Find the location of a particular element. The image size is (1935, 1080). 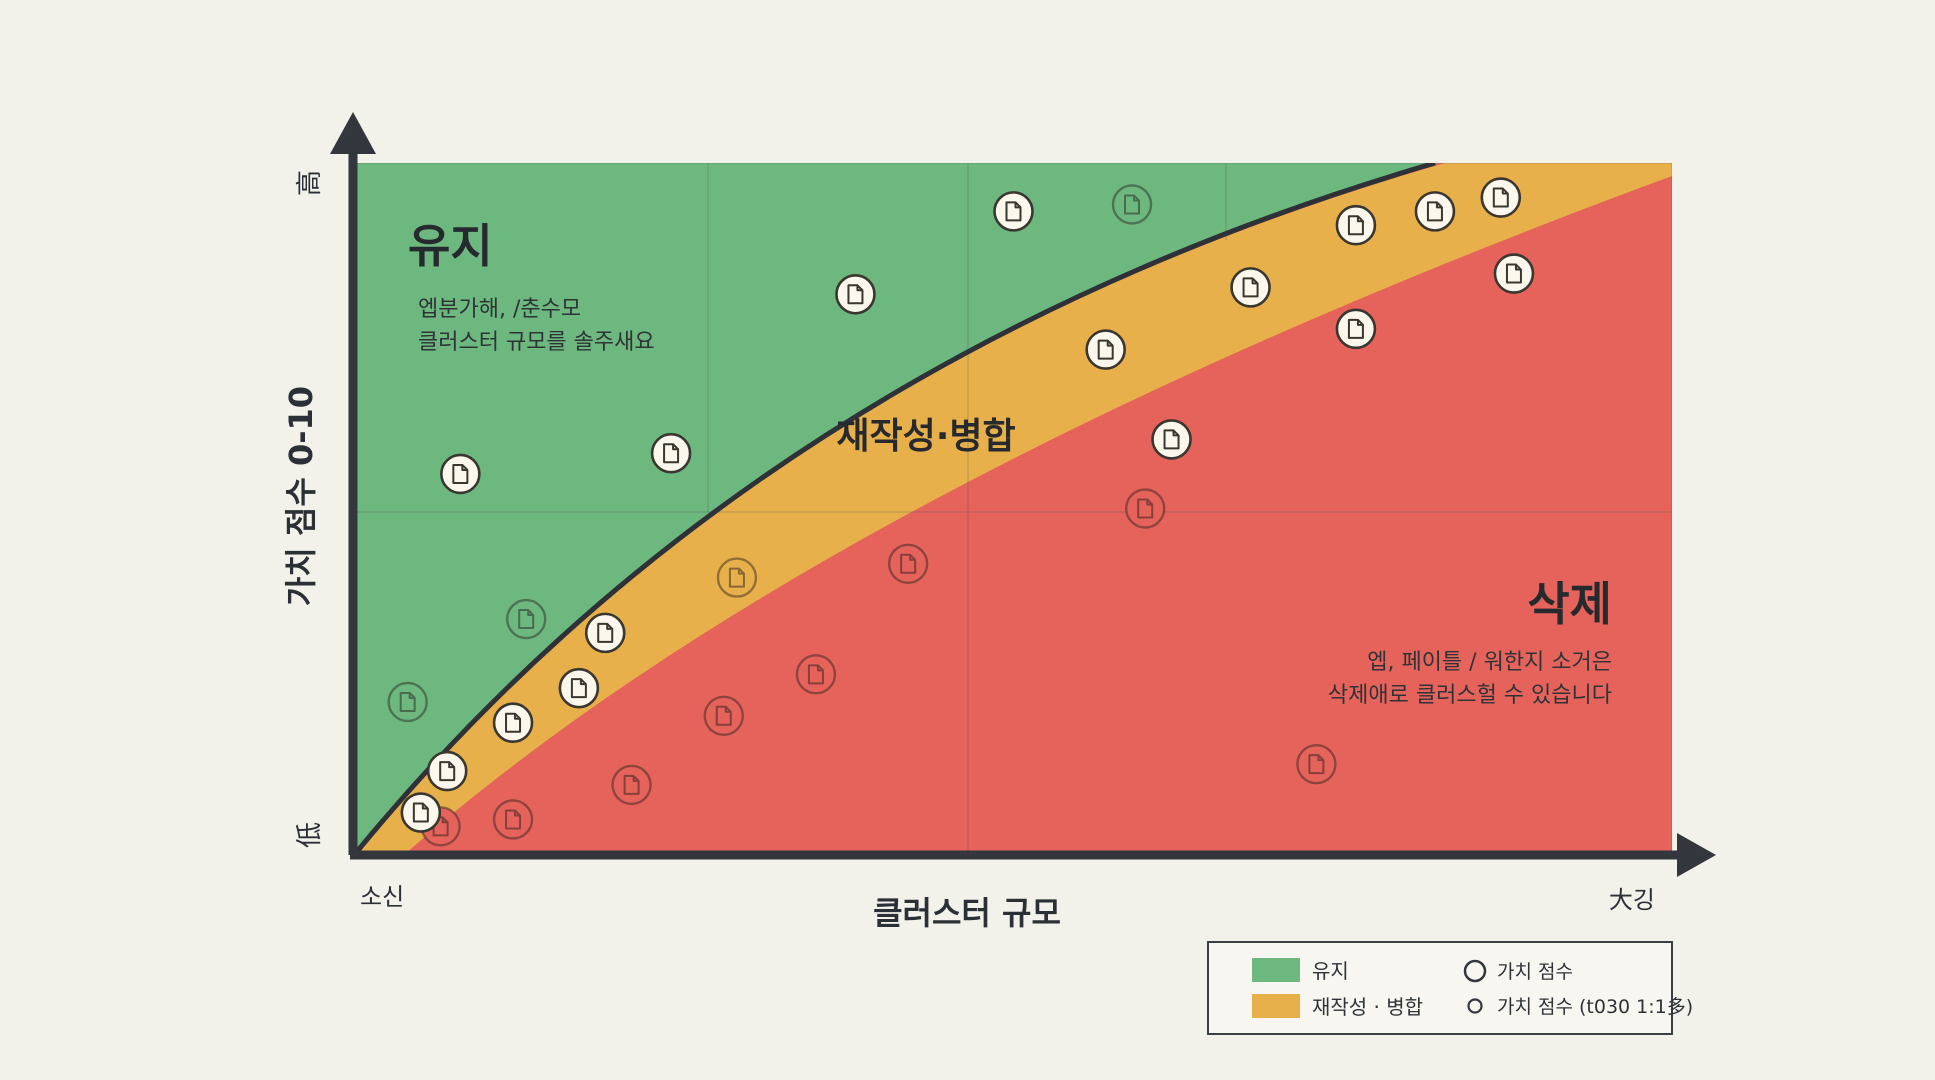

legend-marker-large is located at coordinates (1475, 971).